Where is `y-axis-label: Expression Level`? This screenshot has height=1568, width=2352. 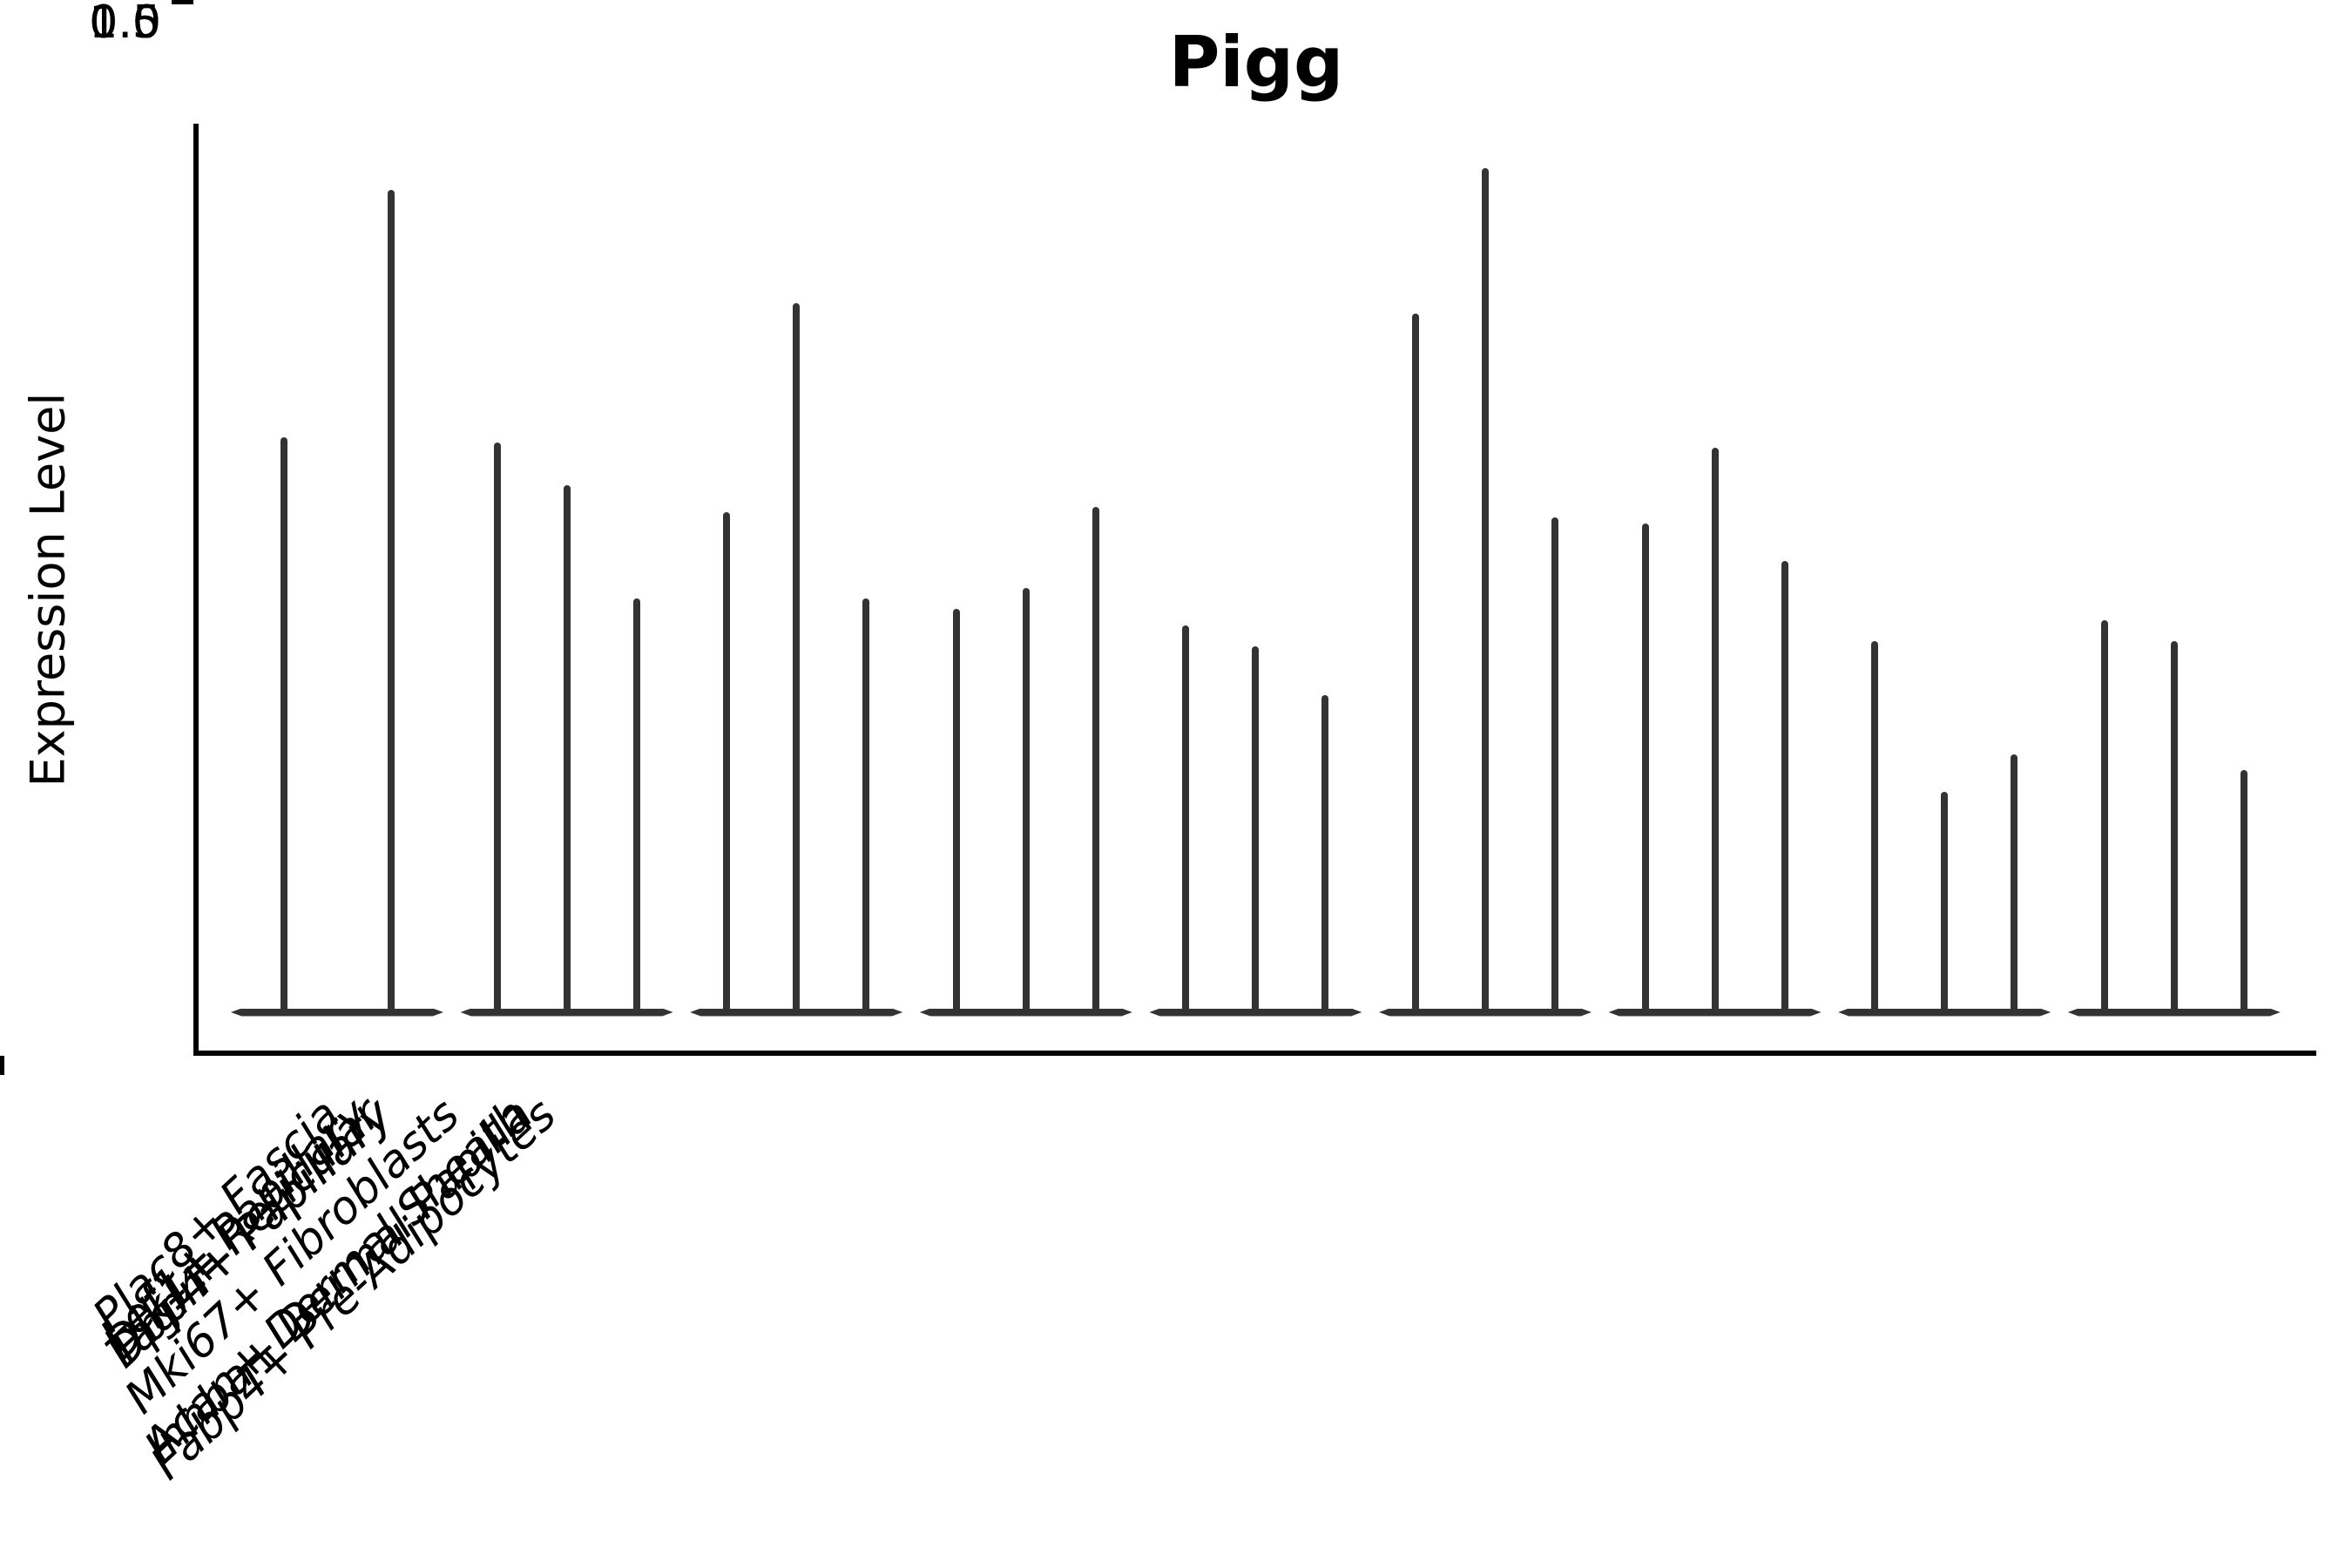 y-axis-label: Expression Level is located at coordinates (48, 589).